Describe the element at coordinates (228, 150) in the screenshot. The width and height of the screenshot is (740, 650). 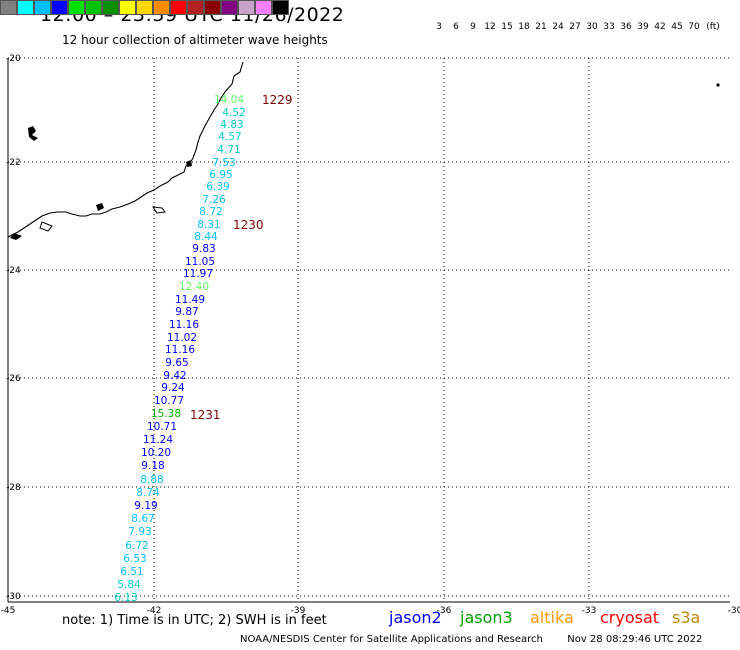
I see `wave-height-value: 4.71` at that location.